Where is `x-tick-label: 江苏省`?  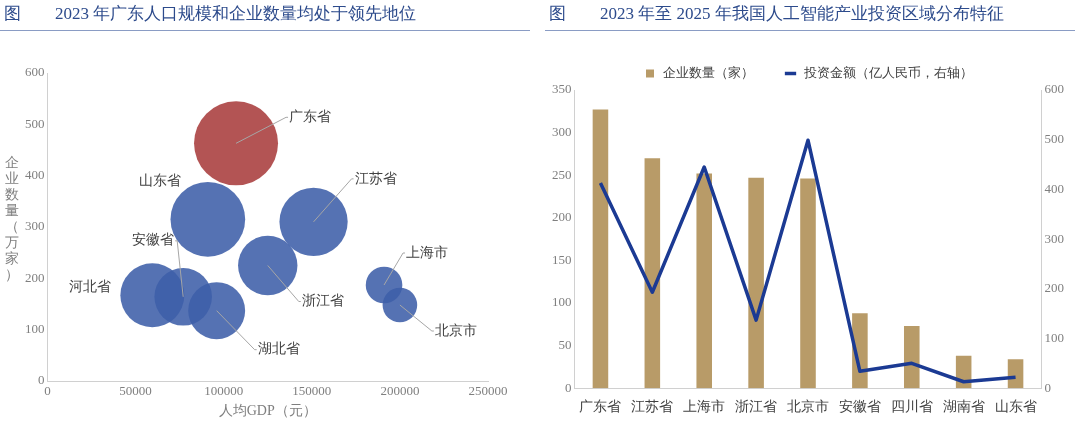
x-tick-label: 江苏省 is located at coordinates (652, 407).